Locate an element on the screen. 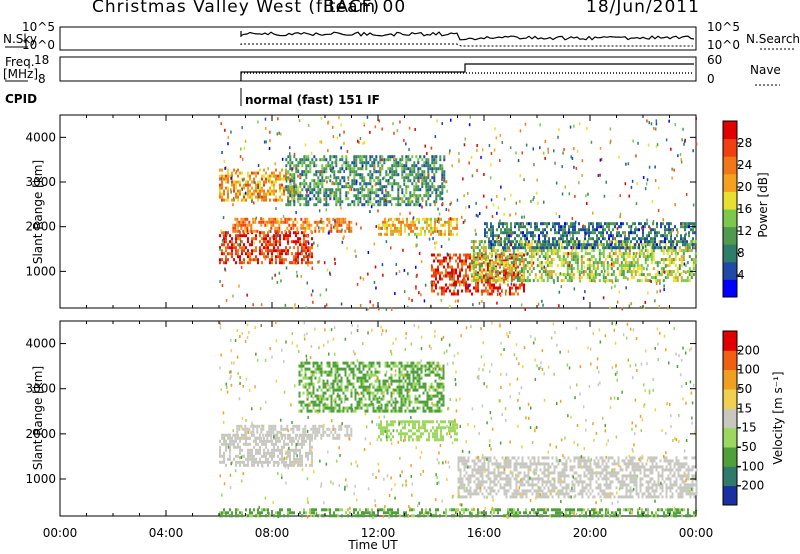 The height and width of the screenshot is (554, 800). velocity-ytick-label-2: 3000 is located at coordinates (40, 389).